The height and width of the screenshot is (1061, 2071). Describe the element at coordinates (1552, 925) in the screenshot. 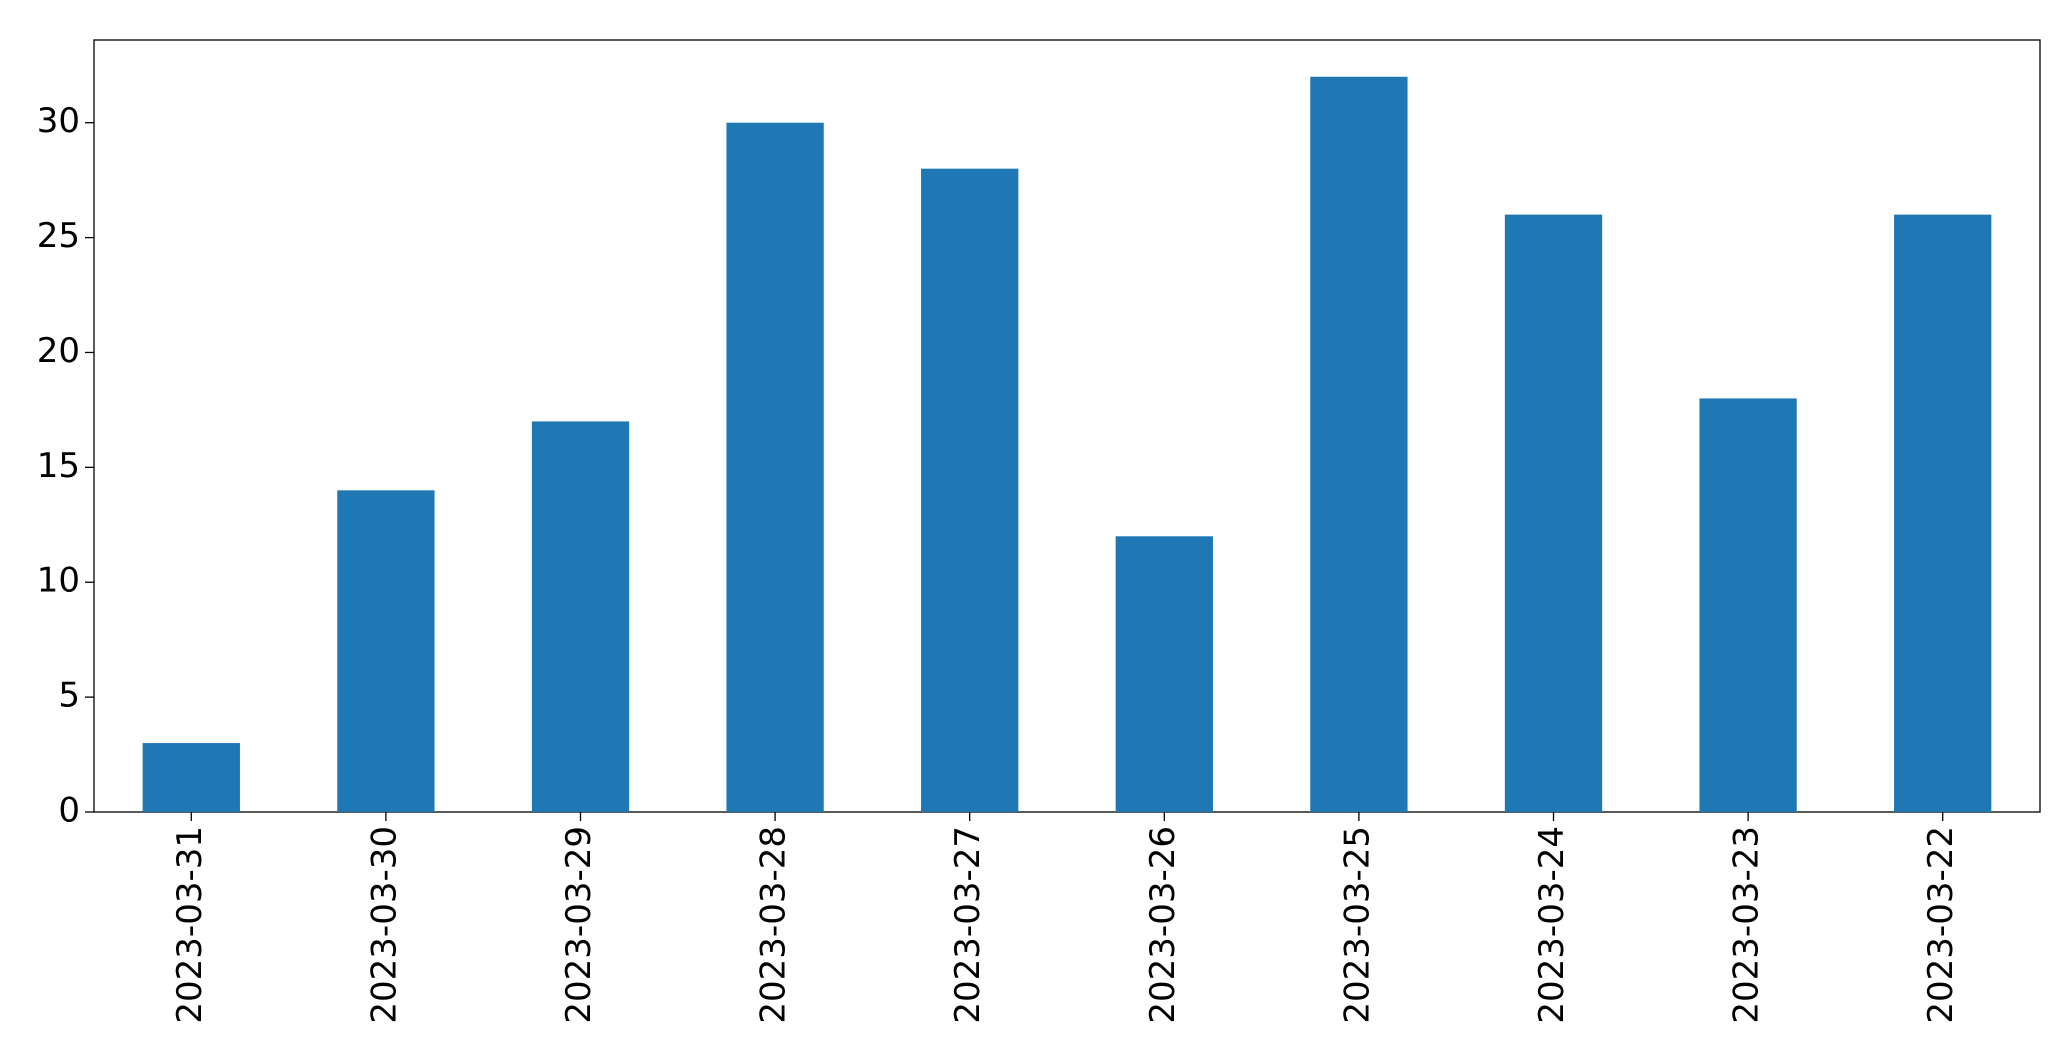

I see `x-tick-label: 2023-03-24` at that location.